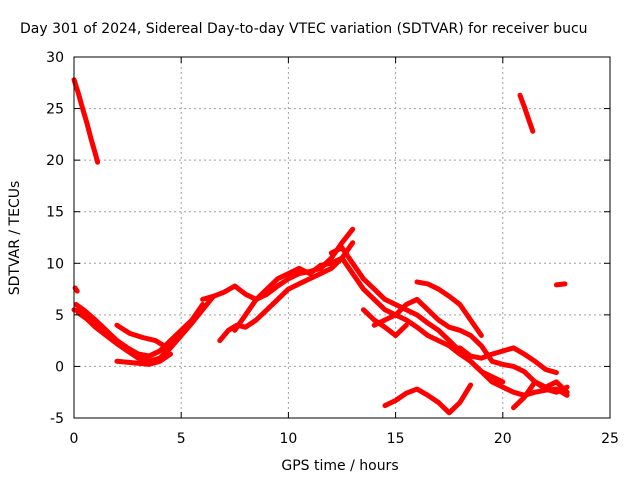 This screenshot has width=640, height=480. What do you see at coordinates (55, 110) in the screenshot?
I see `y-tick-label: 25` at bounding box center [55, 110].